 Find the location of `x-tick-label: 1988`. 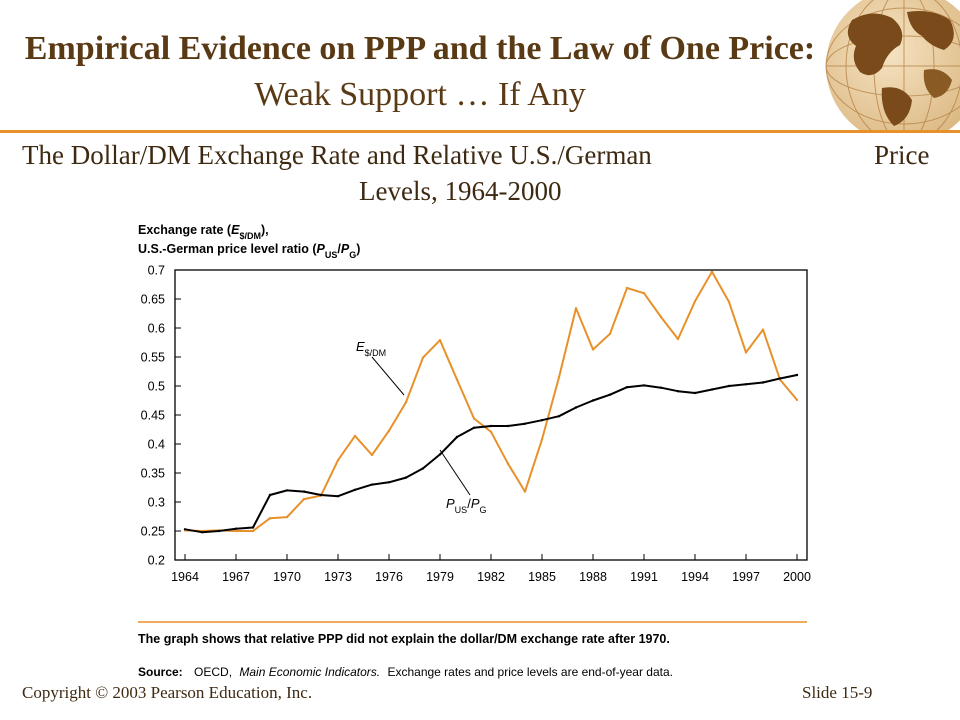

x-tick-label: 1988 is located at coordinates (593, 577).